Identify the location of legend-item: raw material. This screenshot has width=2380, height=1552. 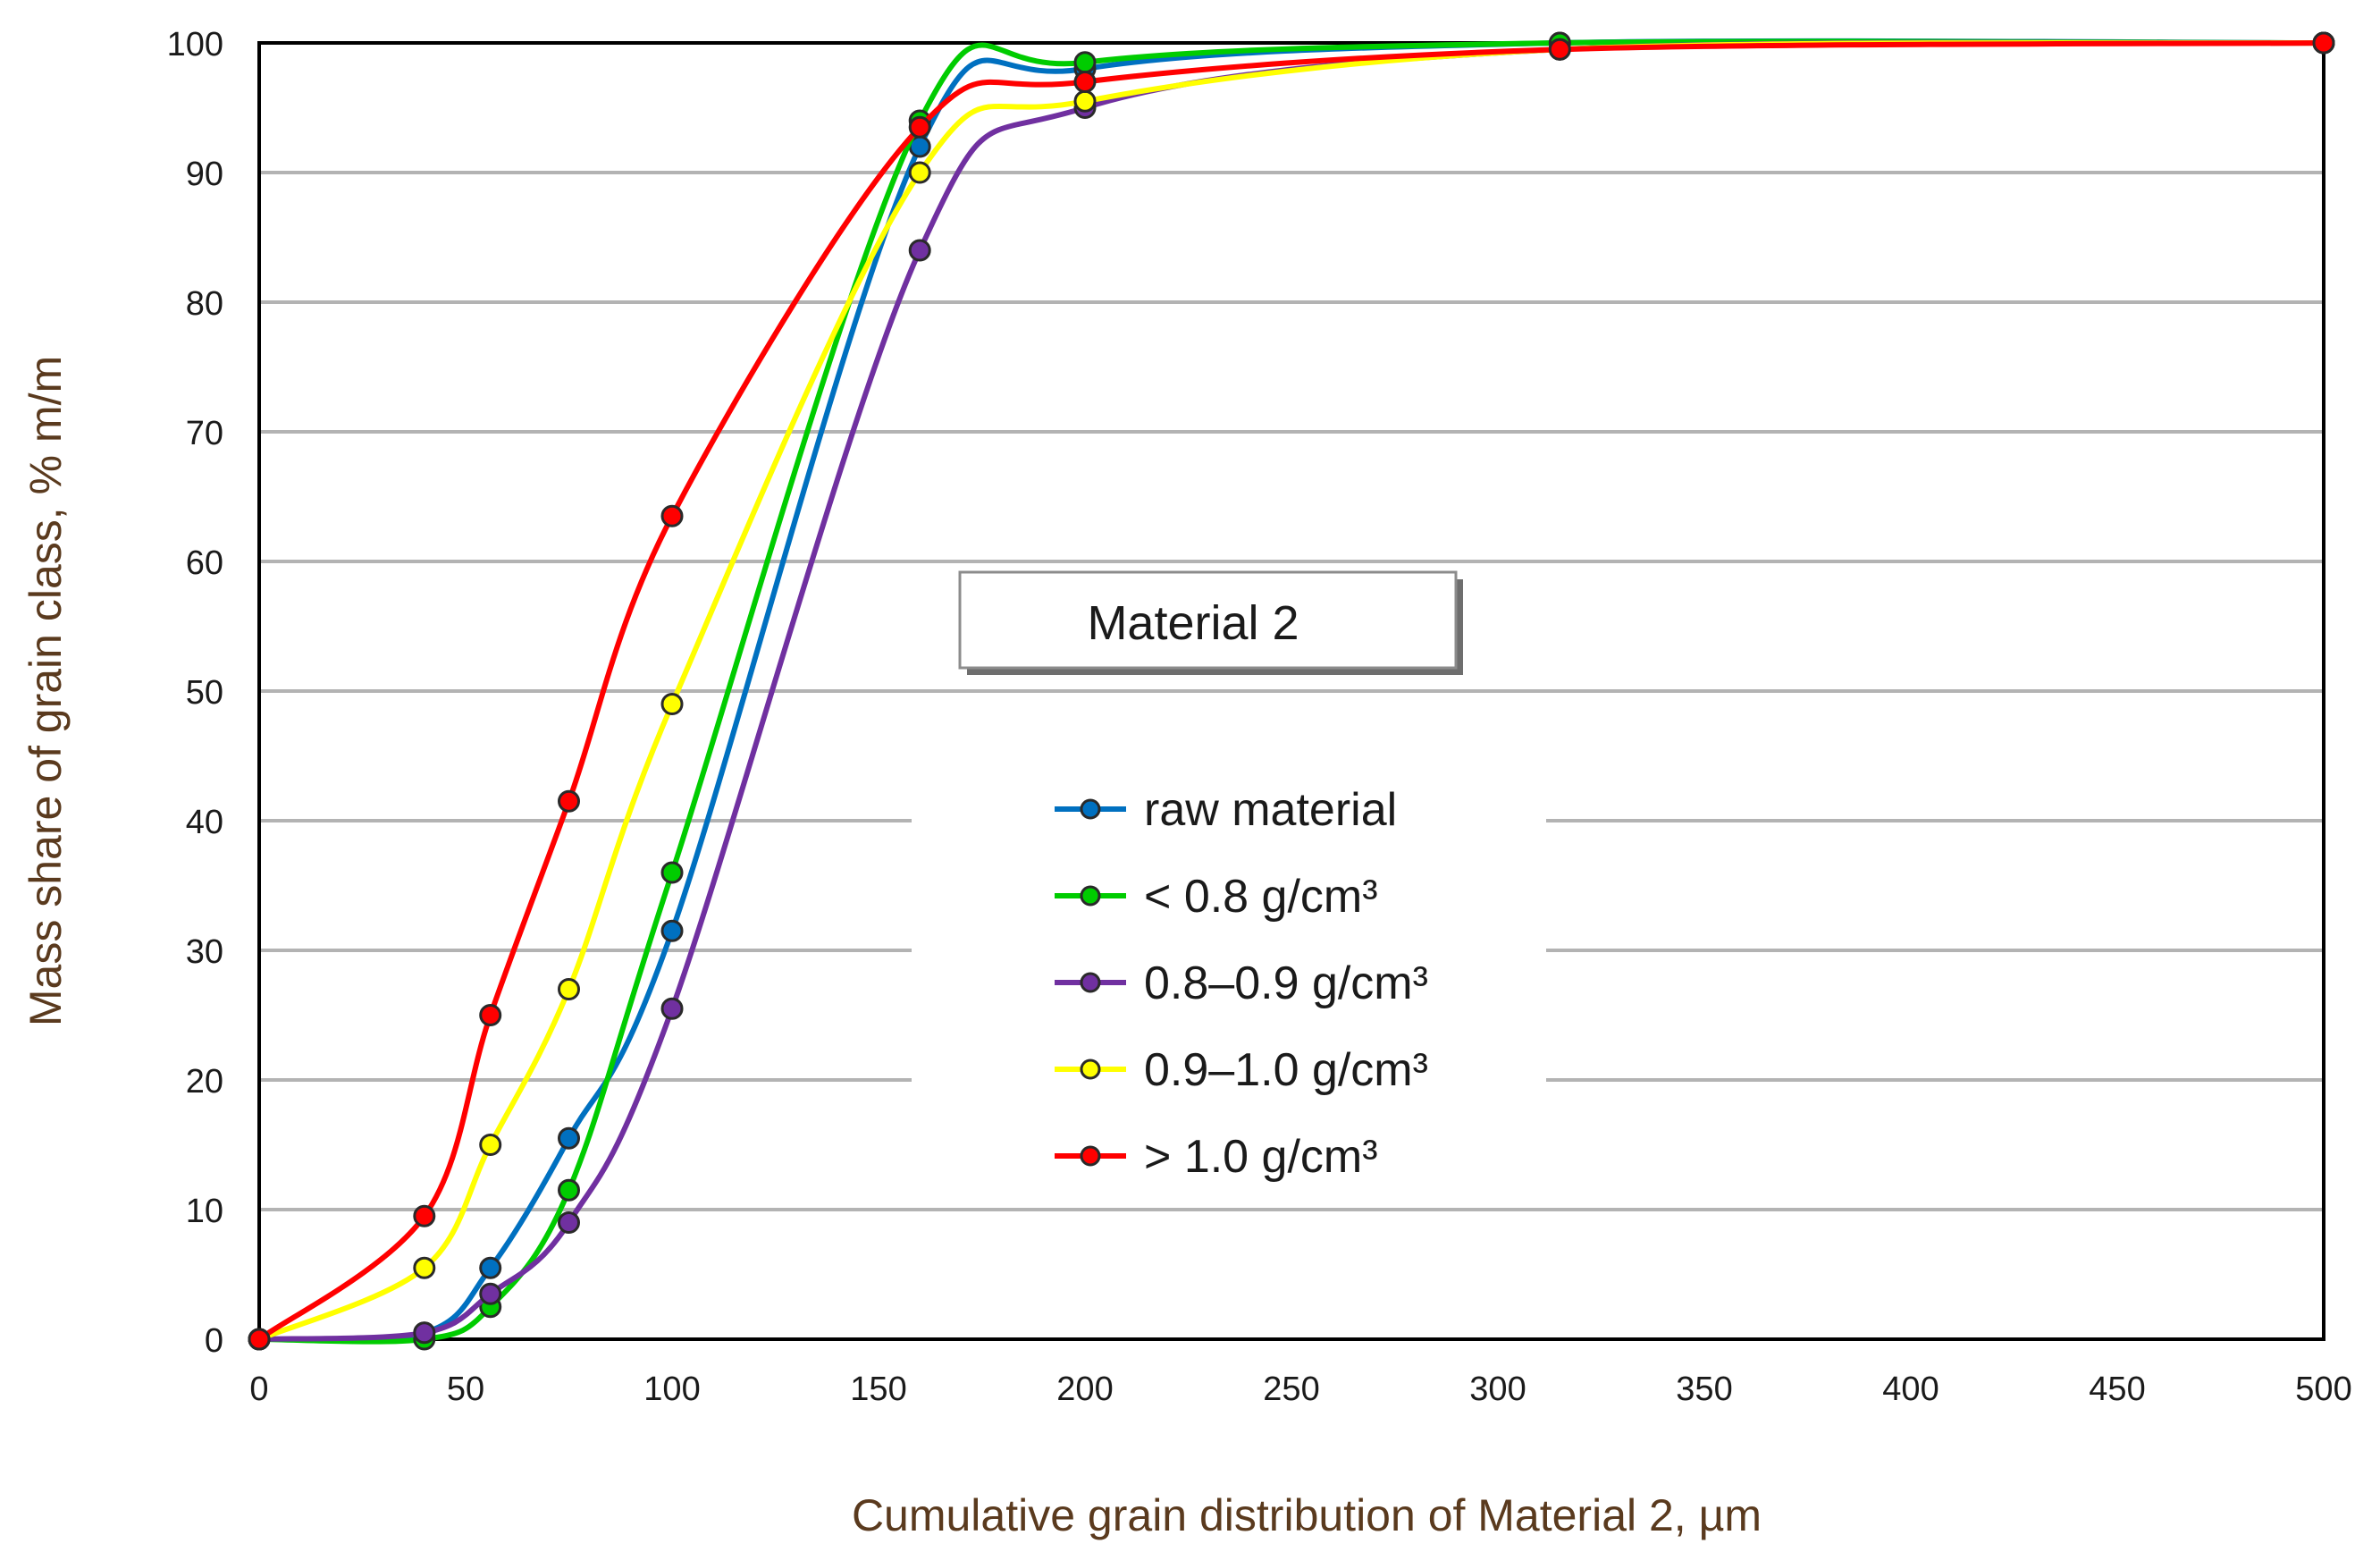
(1226, 810).